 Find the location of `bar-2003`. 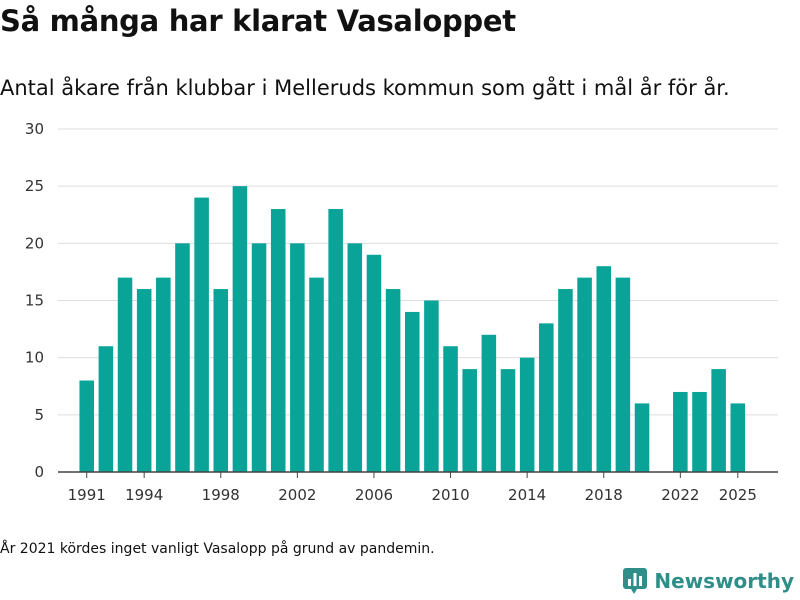

bar-2003 is located at coordinates (316, 374).